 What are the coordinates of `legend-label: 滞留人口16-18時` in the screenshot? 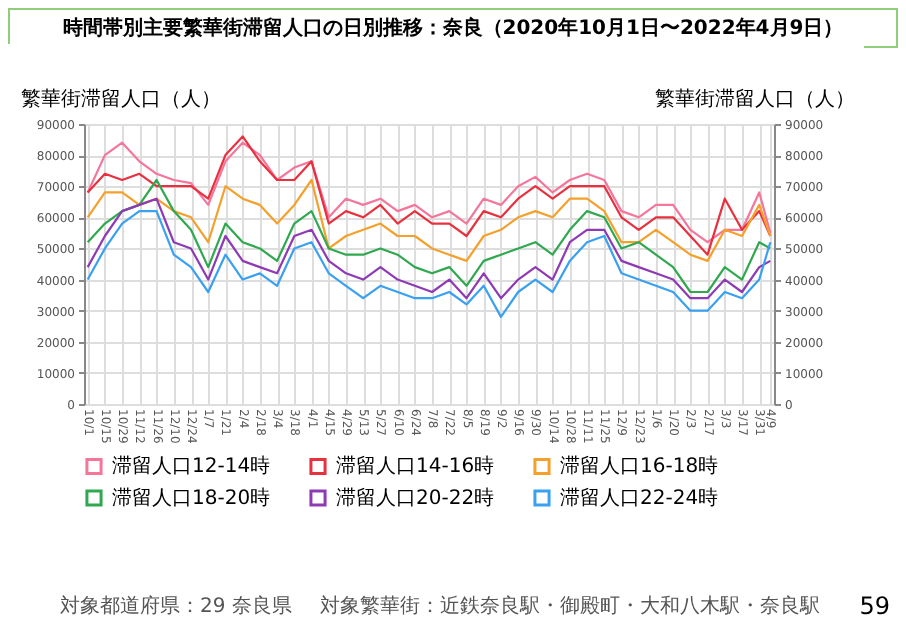 It's located at (639, 466).